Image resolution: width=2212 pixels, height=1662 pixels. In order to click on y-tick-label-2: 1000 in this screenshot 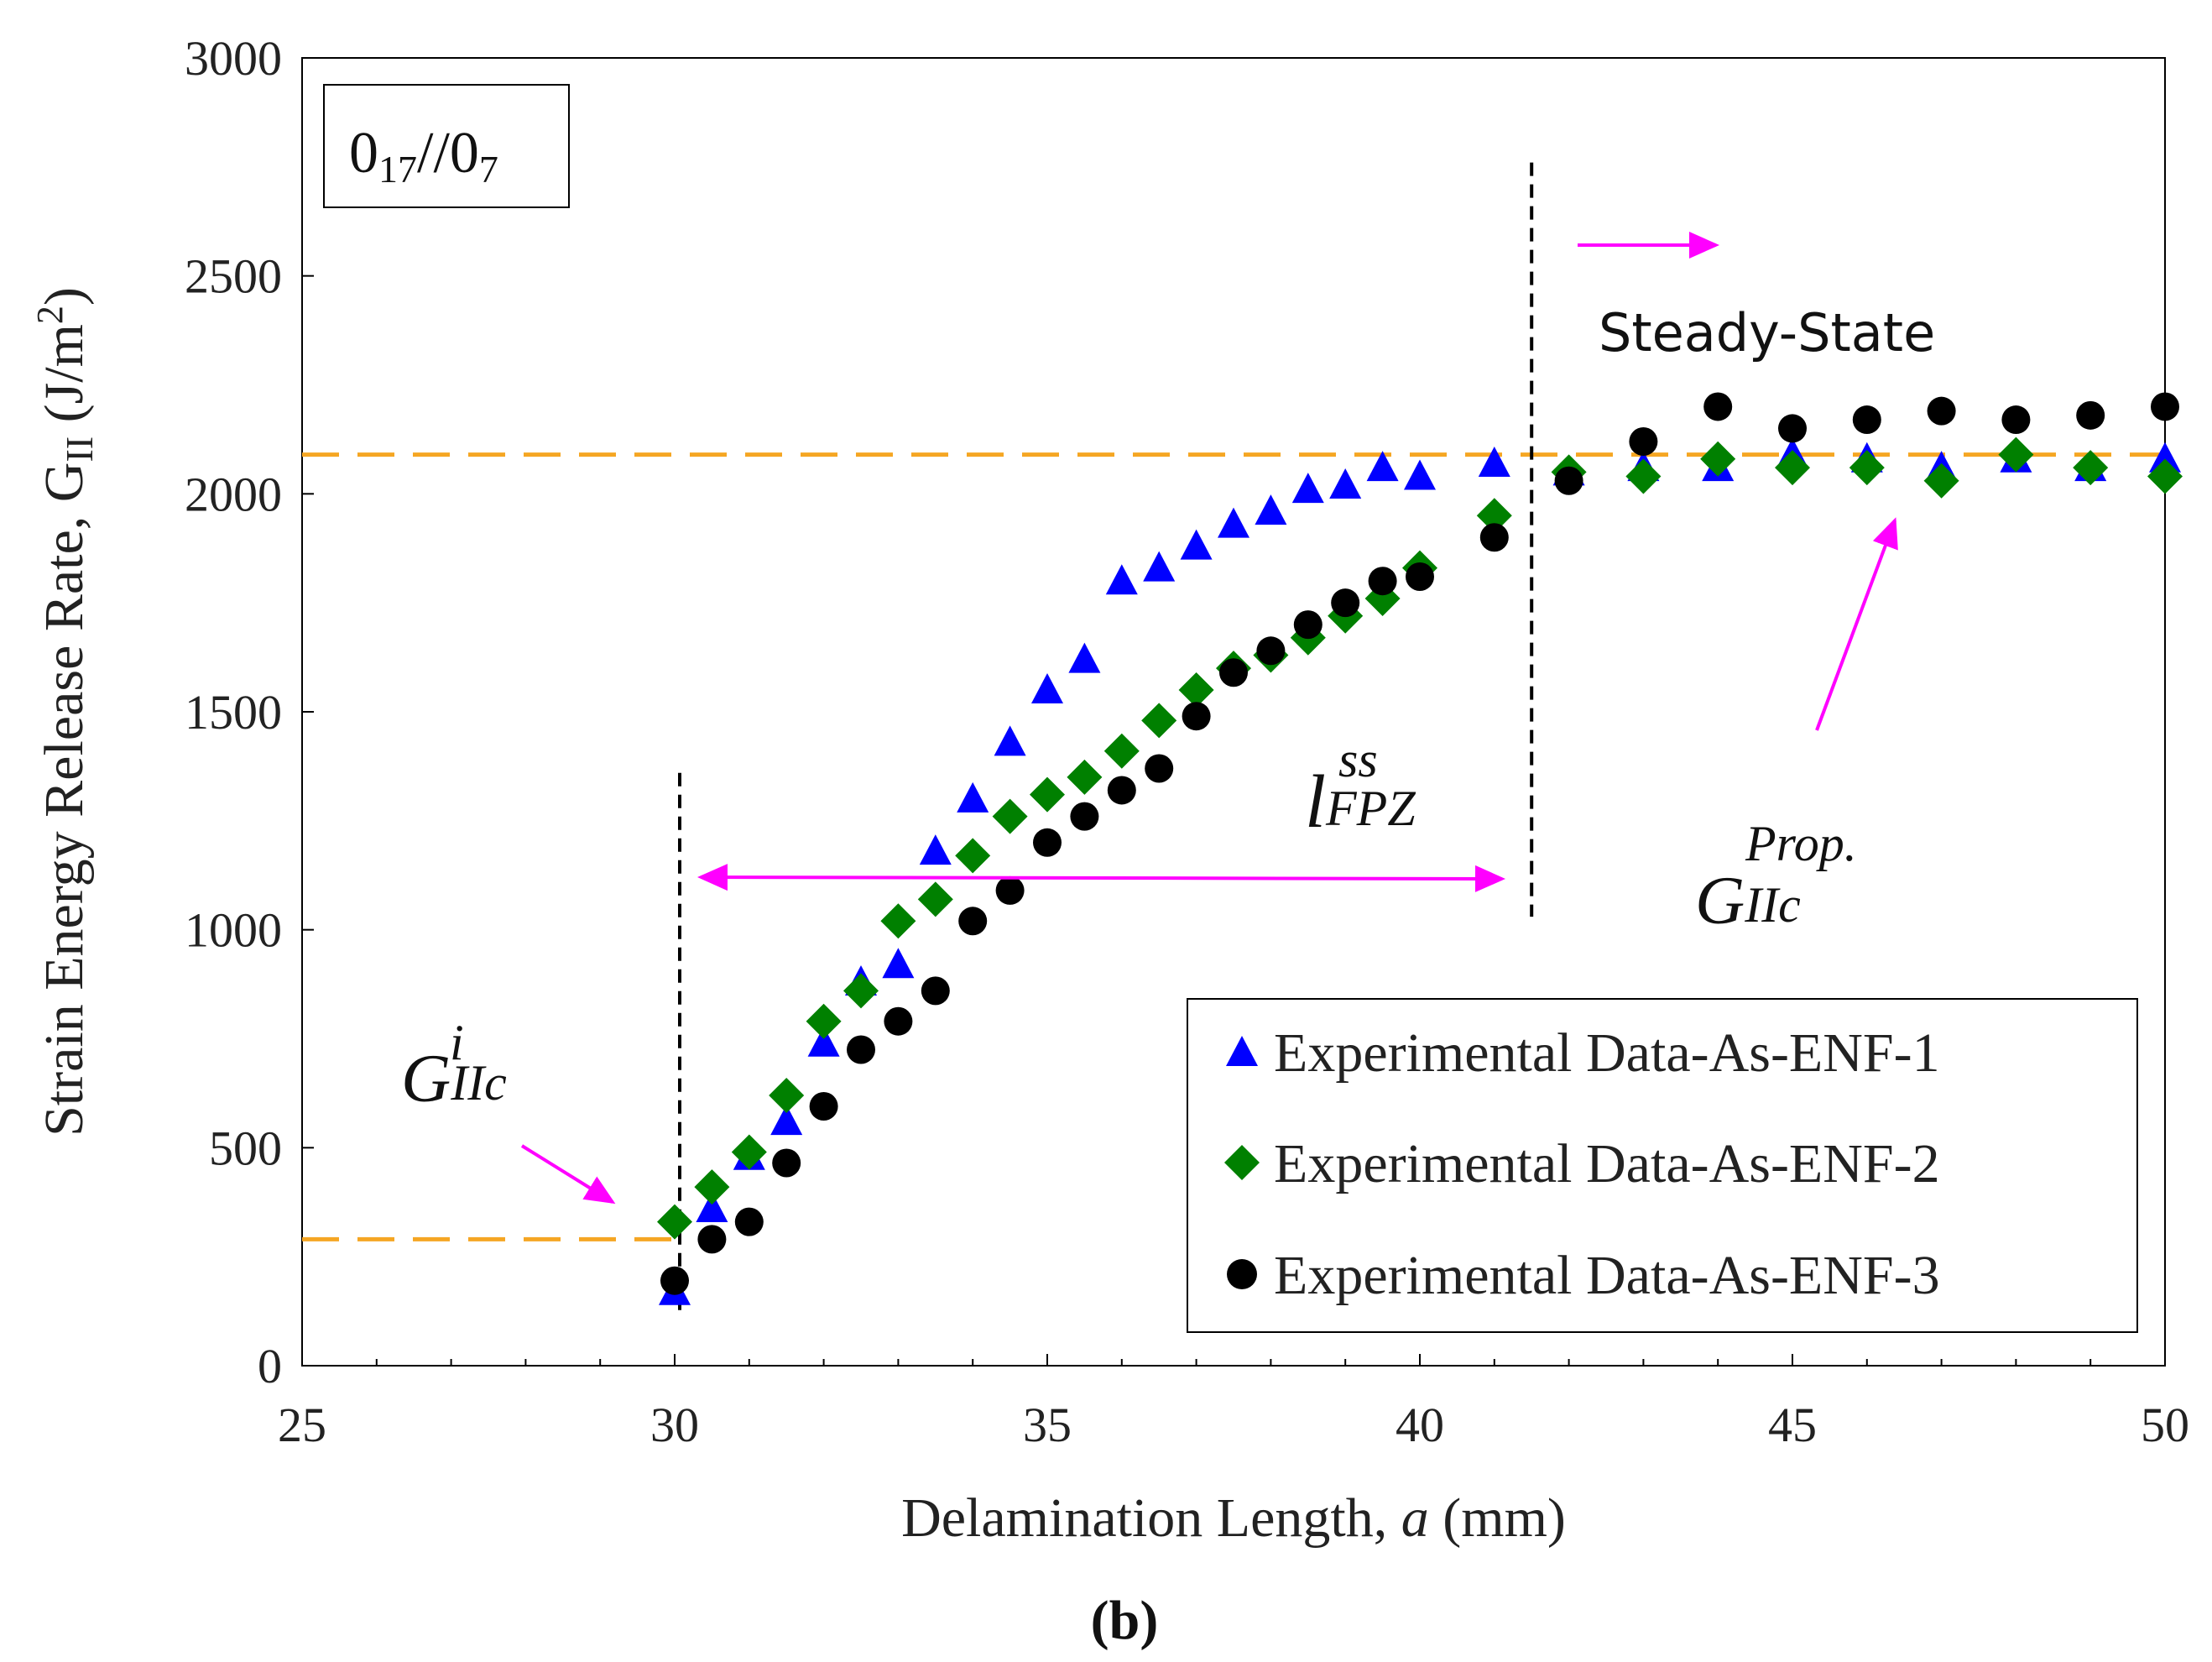, I will do `click(233, 930)`.